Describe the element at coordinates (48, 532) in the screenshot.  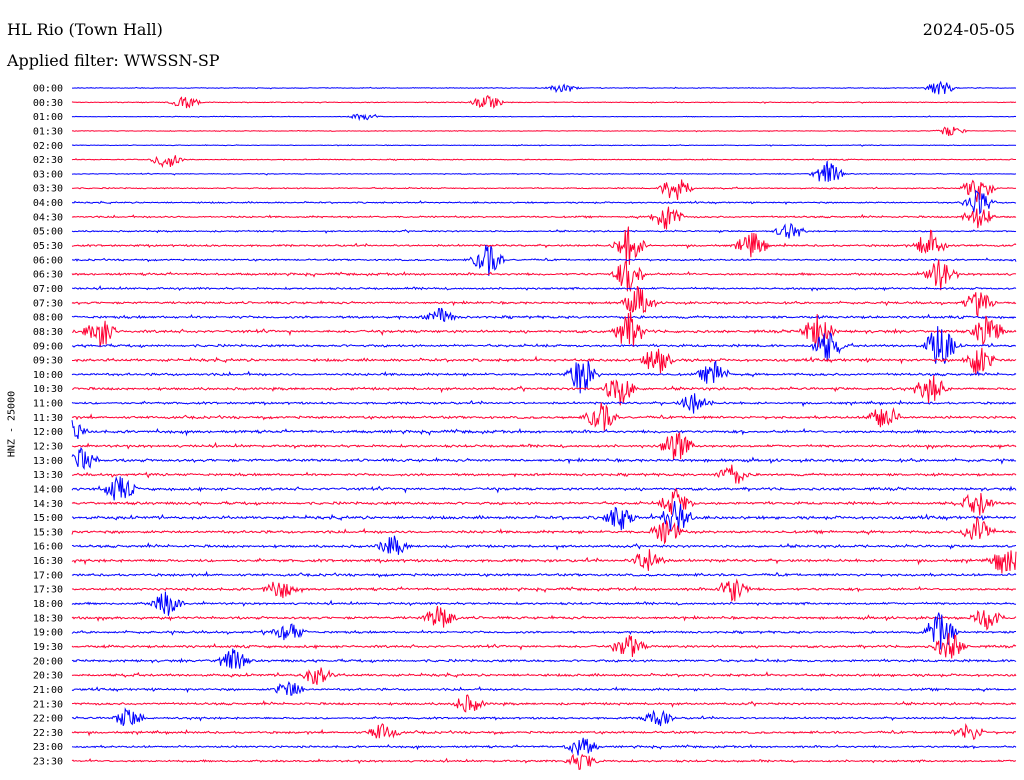
I see `row-time-label: 15:30` at that location.